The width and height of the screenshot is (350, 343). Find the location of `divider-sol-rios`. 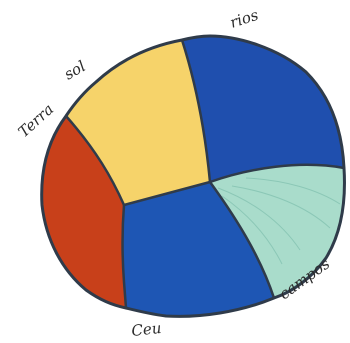

divider-sol-rios is located at coordinates (196, 111).